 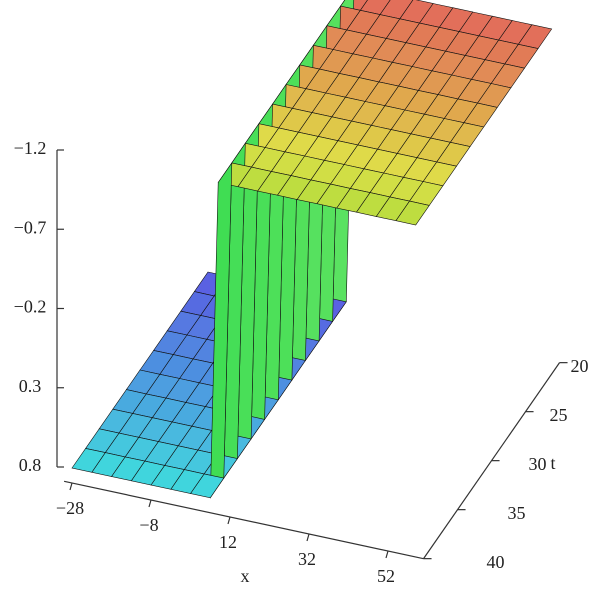 I want to click on t-axis-label: t, so click(x=552, y=463).